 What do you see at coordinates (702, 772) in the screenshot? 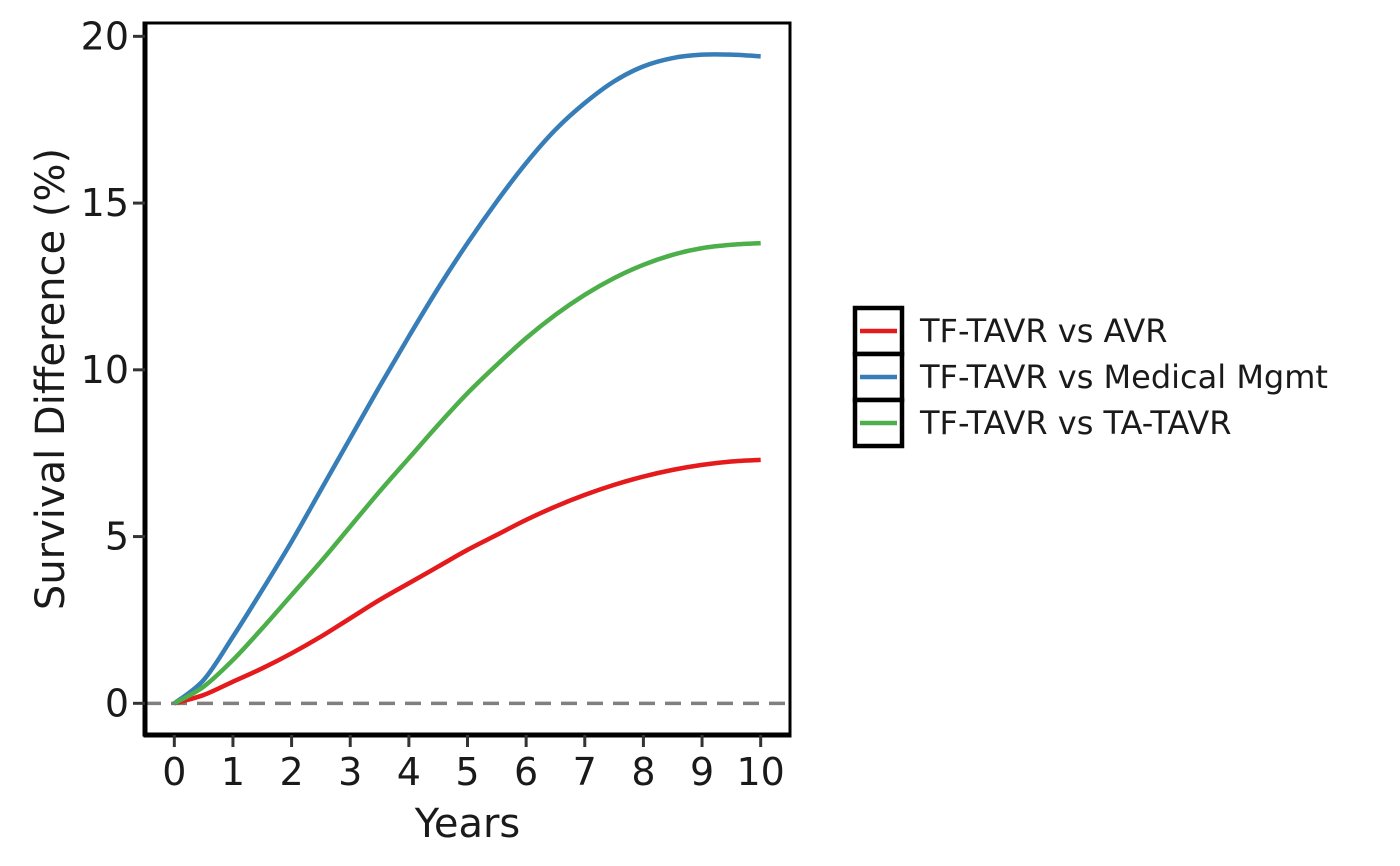
I see `x-tick-label: 9` at bounding box center [702, 772].